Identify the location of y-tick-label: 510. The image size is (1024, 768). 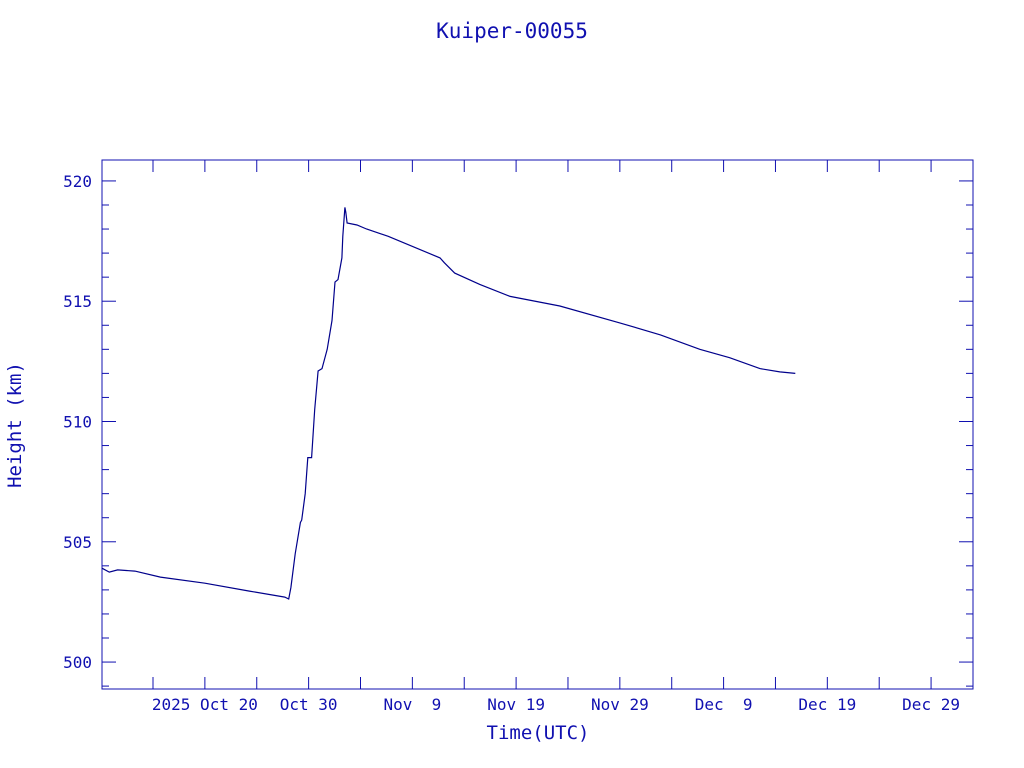
(77, 421).